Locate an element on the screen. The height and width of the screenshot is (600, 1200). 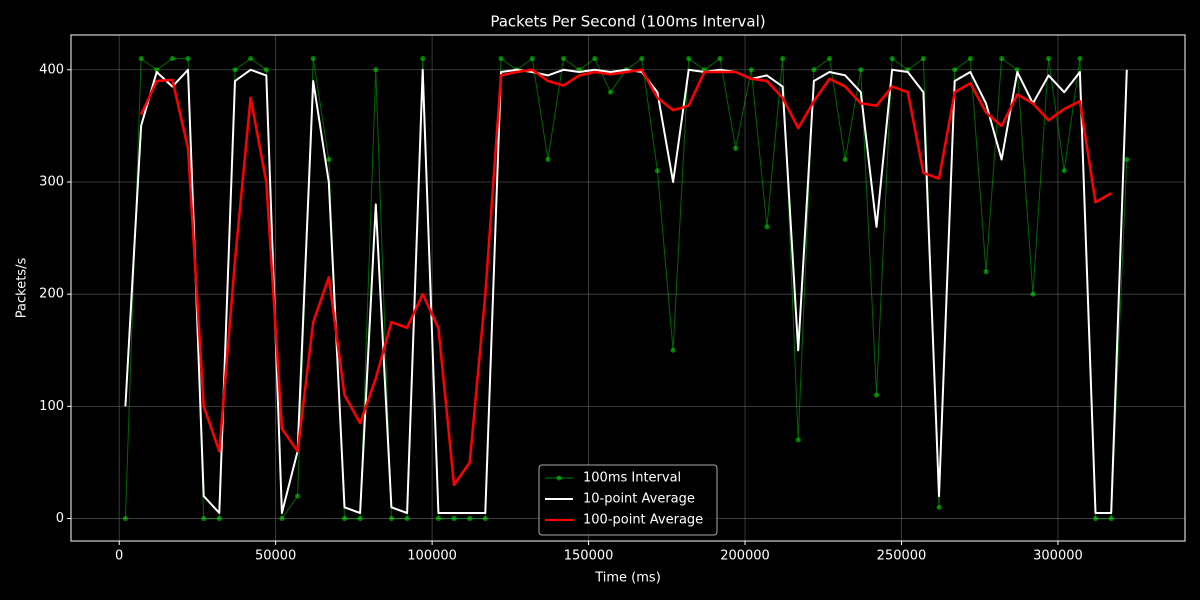
y-tick-label: 100 is located at coordinates (51, 406).